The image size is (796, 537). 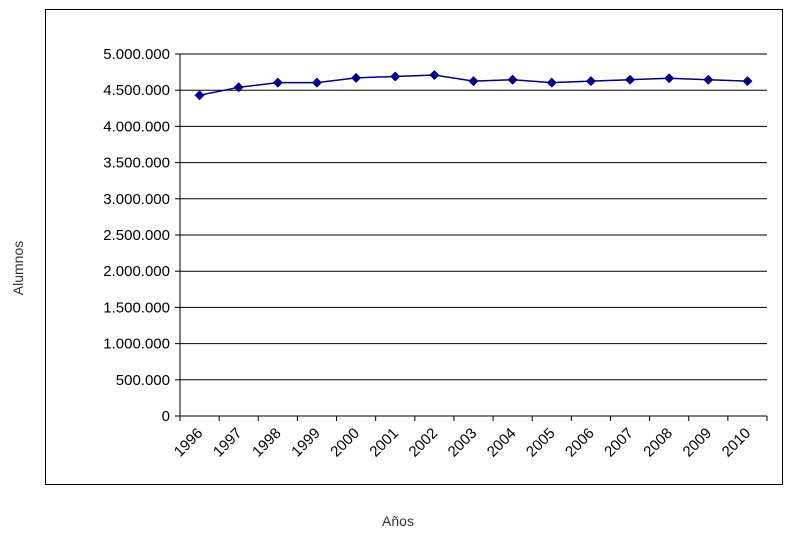 What do you see at coordinates (136, 126) in the screenshot?
I see `y-tick-label: 4.000.000` at bounding box center [136, 126].